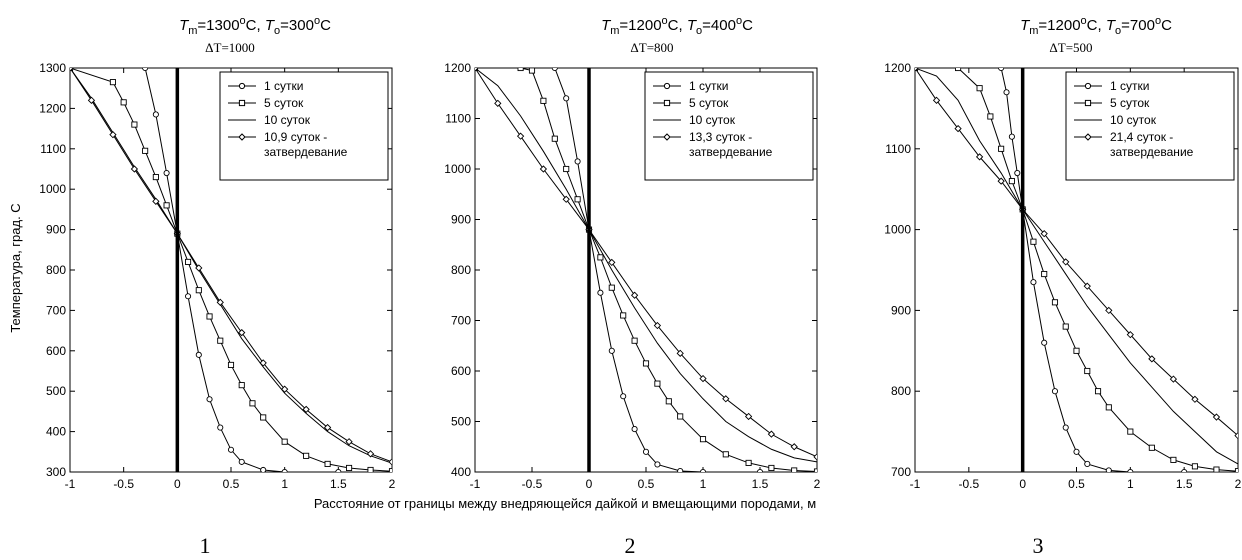 This screenshot has height=560, width=1242. I want to click on legend-box, so click(1150, 126).